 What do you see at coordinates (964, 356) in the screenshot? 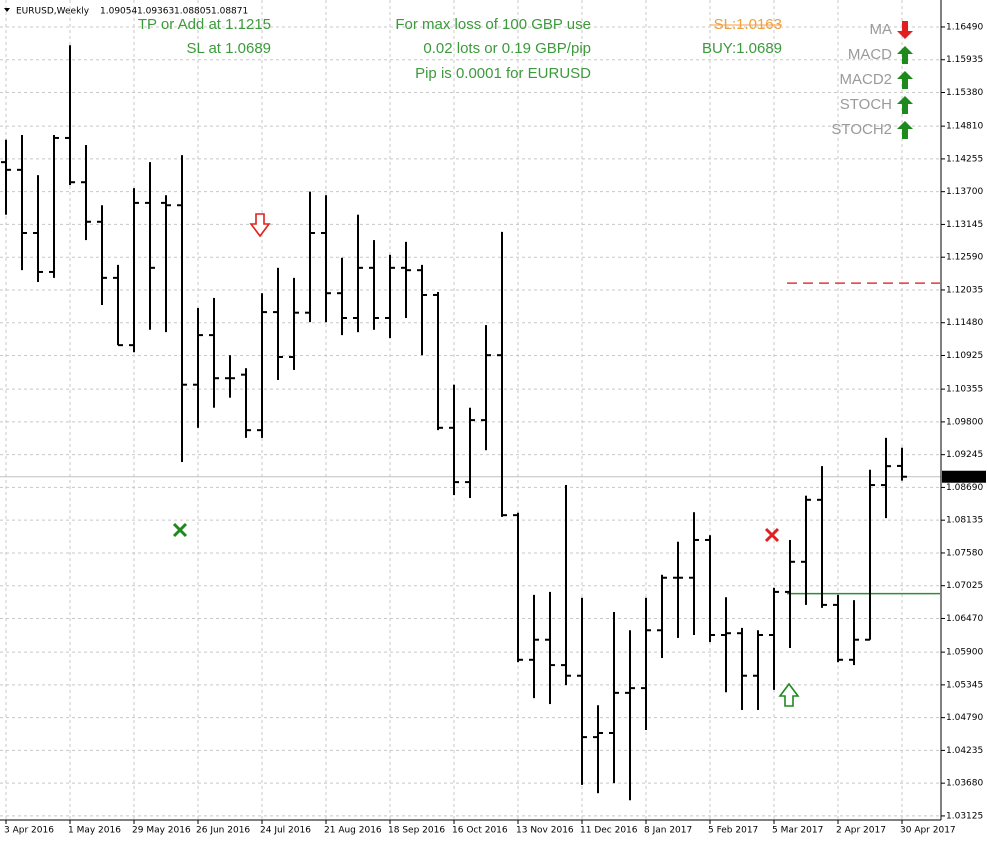
I see `y-tick-label: 1.10925` at bounding box center [964, 356].